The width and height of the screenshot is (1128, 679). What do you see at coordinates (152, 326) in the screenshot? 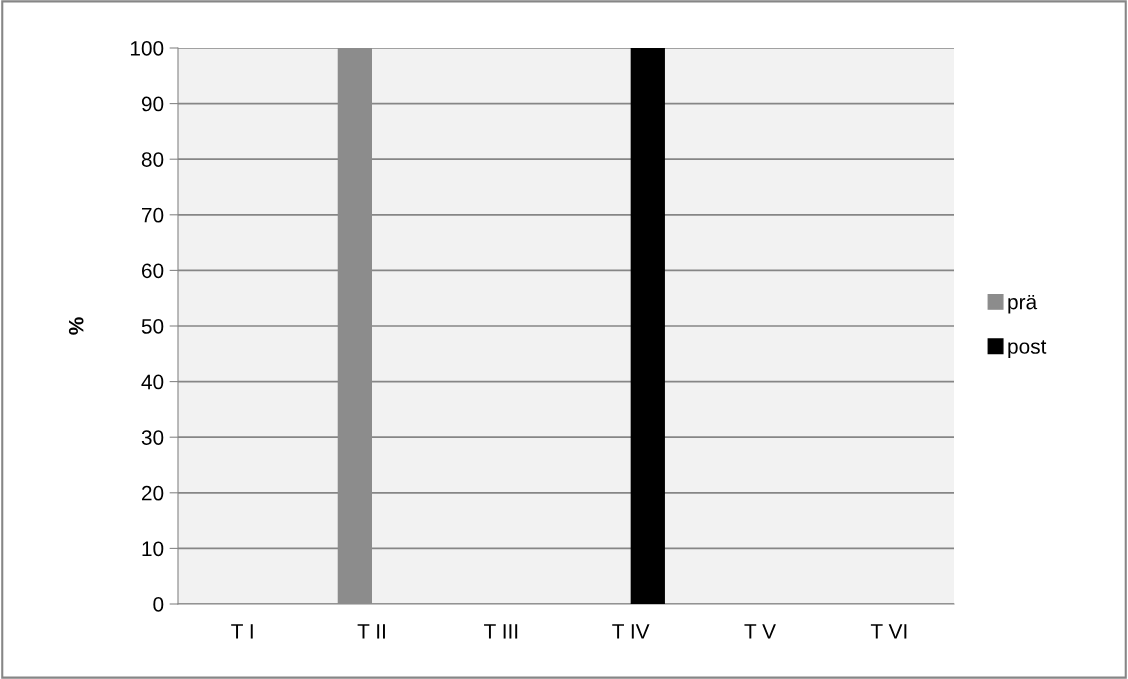
I see `y-tick-label: 50` at bounding box center [152, 326].